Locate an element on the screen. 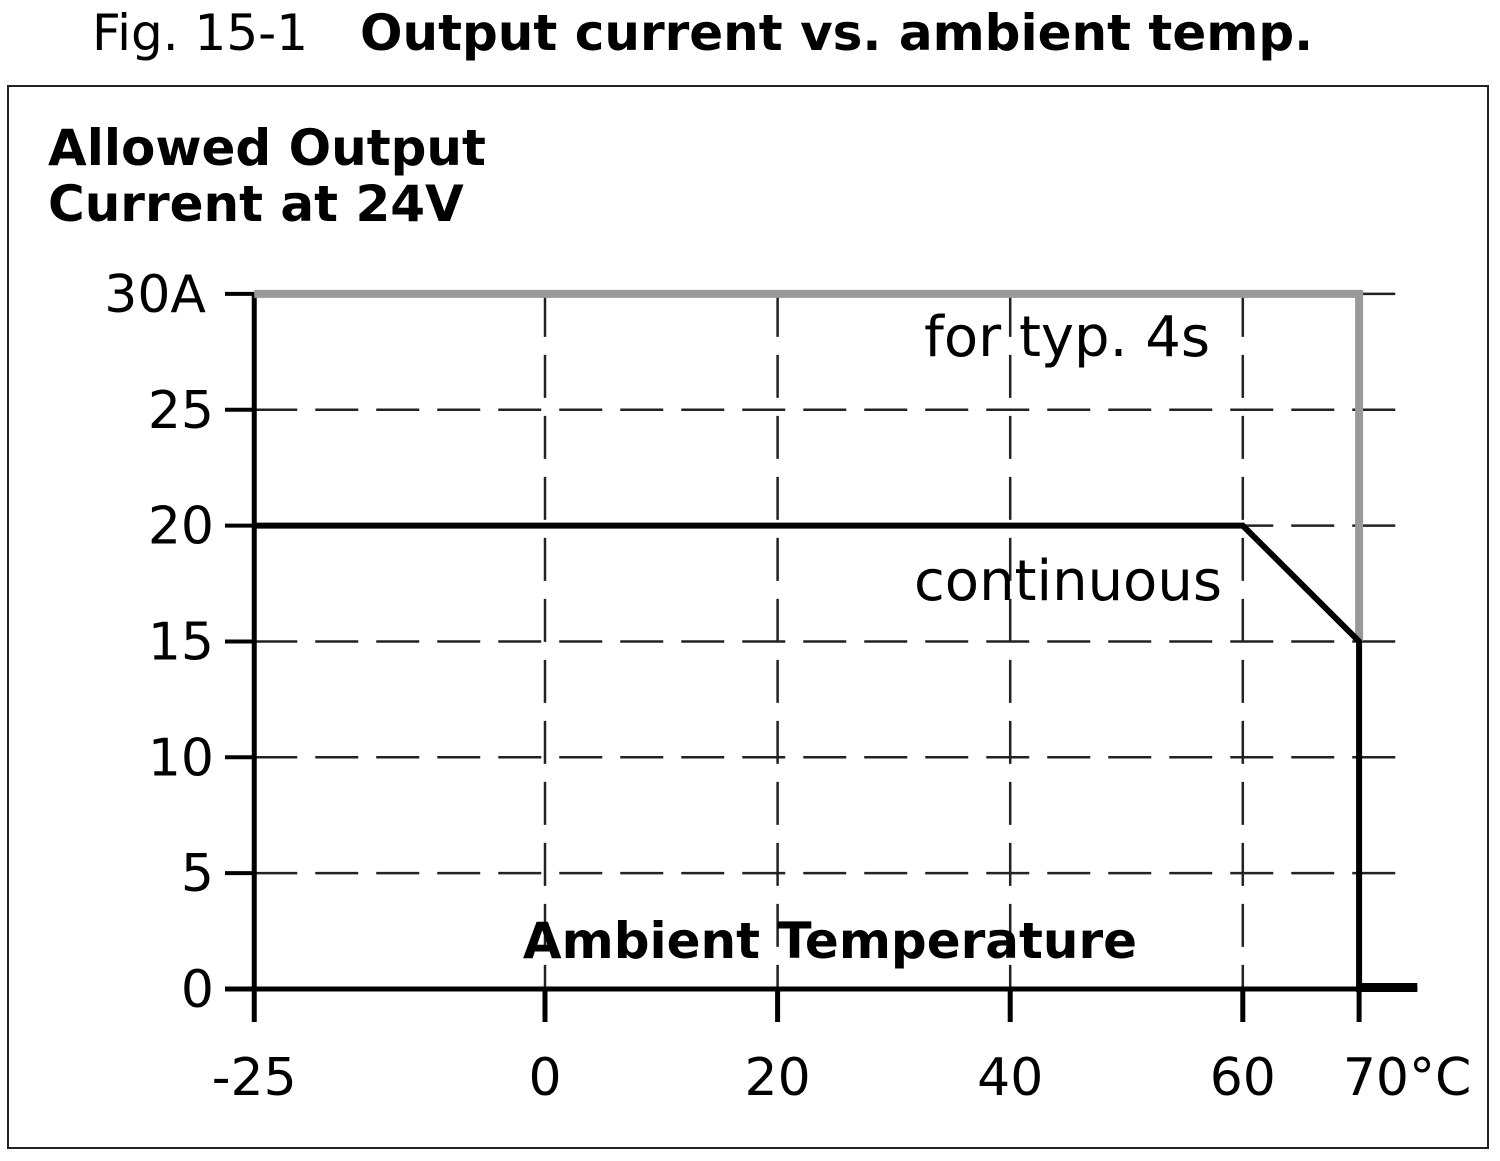  x-tick-label: 40 is located at coordinates (1010, 1078).